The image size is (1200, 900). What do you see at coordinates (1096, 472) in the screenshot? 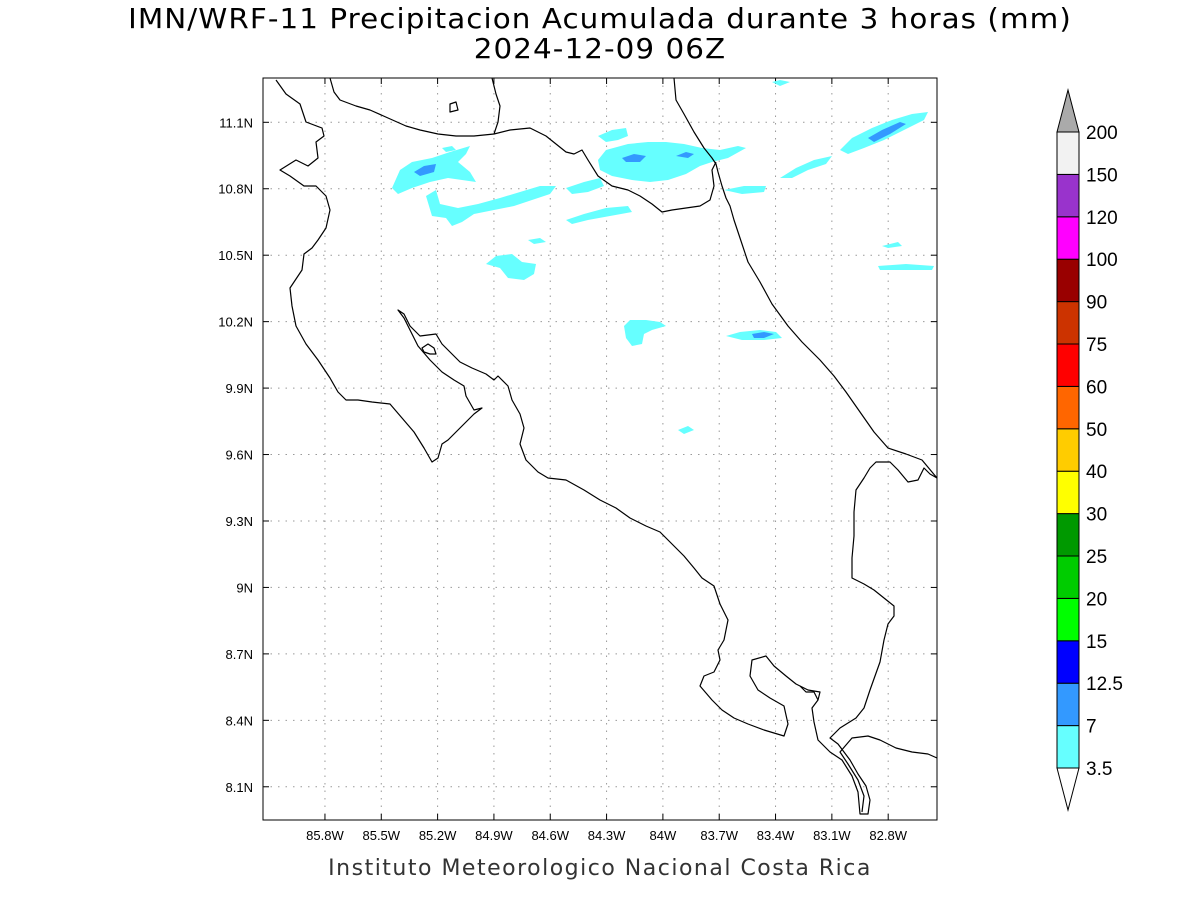
I see `colorbar-level-label: 40` at bounding box center [1096, 472].